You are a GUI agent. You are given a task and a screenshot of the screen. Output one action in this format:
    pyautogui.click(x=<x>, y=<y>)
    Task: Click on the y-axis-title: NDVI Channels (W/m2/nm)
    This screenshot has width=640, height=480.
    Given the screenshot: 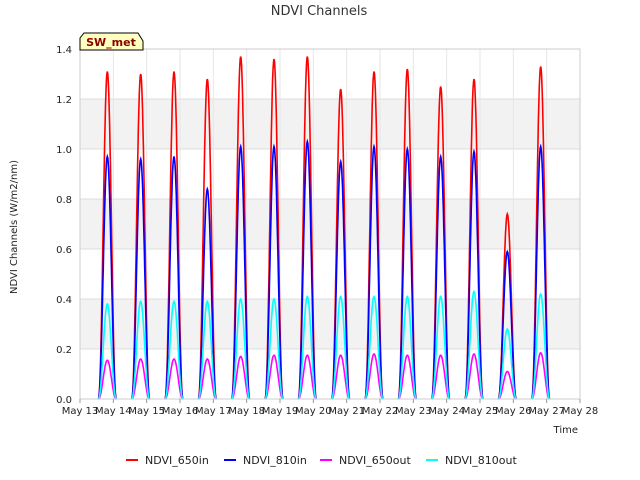 What is the action you would take?
    pyautogui.click(x=14, y=227)
    